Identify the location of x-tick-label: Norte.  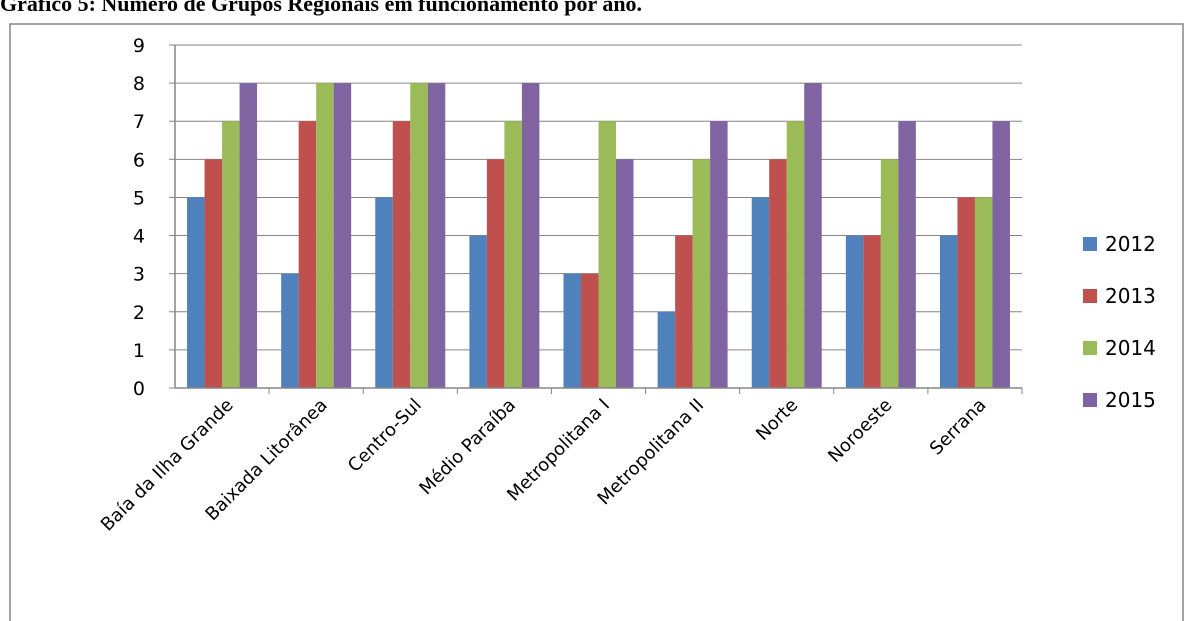
(777, 420).